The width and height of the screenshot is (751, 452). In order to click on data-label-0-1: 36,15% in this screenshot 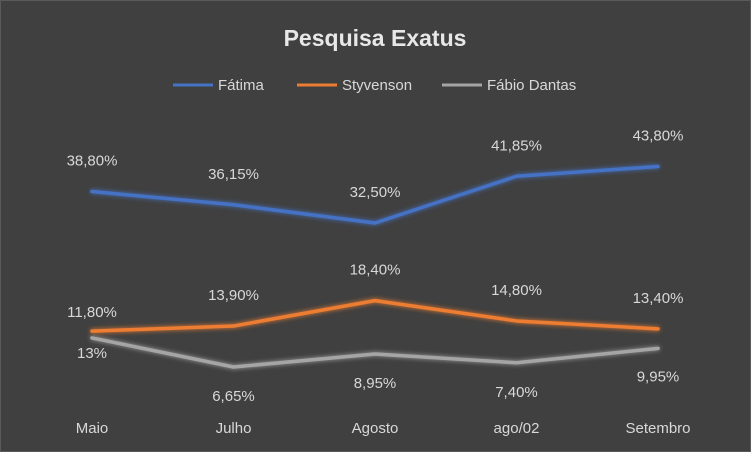, I will do `click(233, 174)`.